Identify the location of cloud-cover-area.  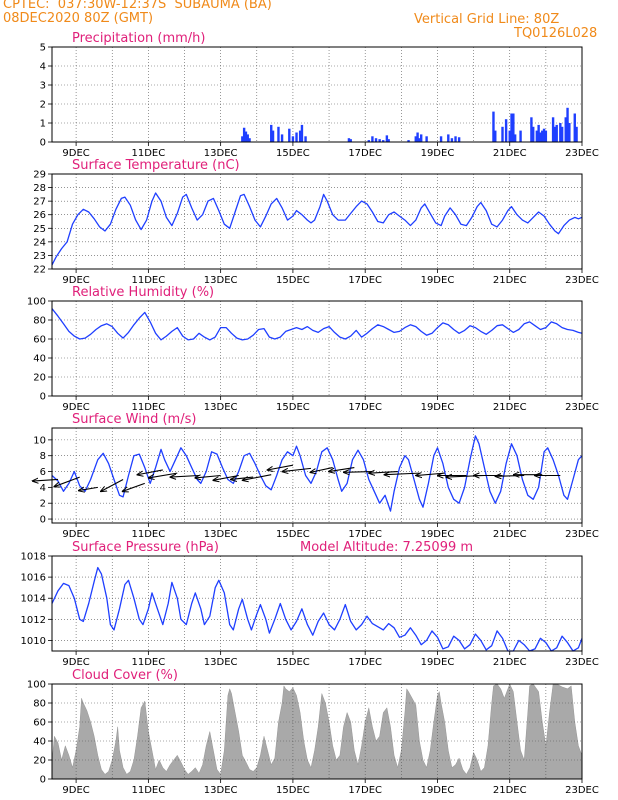
(317, 731).